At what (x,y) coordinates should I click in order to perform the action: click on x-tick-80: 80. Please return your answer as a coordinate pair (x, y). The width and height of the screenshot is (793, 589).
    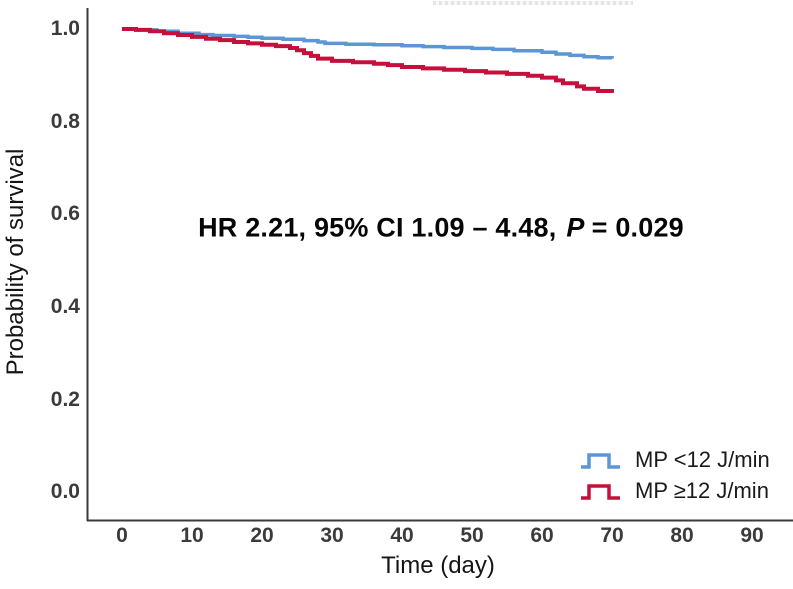
    Looking at the image, I should click on (682, 535).